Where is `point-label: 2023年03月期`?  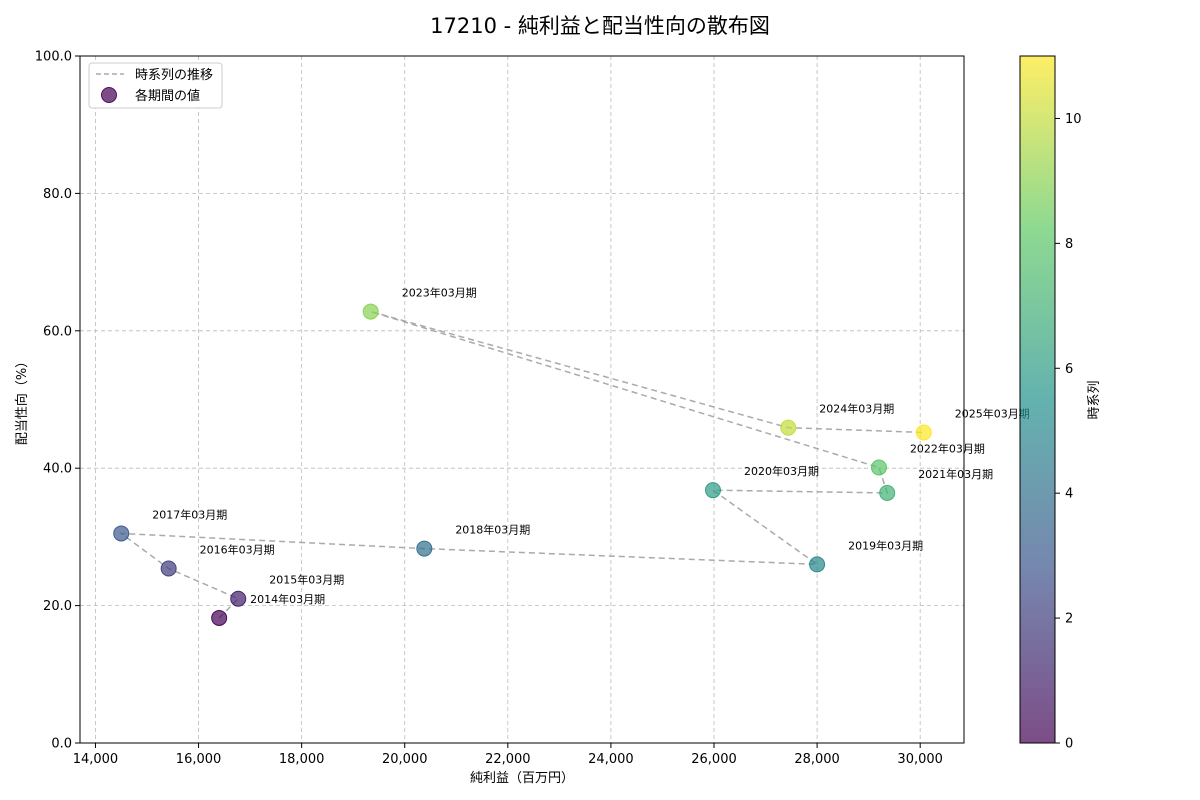 point-label: 2023年03月期 is located at coordinates (439, 293).